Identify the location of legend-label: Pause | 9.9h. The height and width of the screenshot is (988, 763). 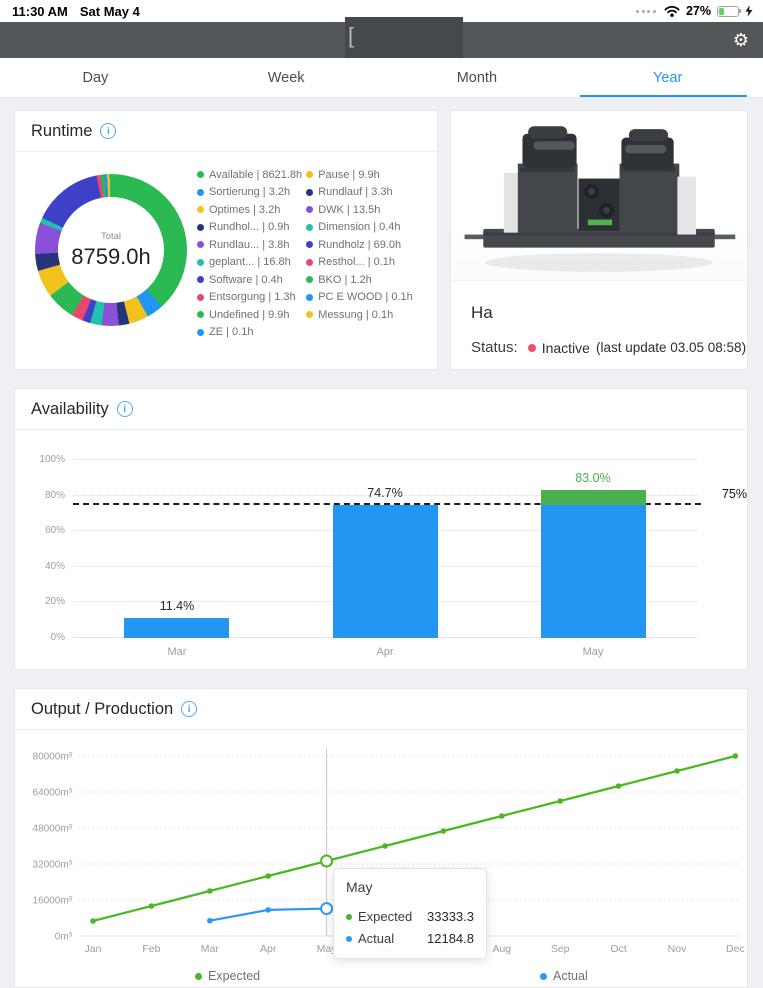
(349, 174).